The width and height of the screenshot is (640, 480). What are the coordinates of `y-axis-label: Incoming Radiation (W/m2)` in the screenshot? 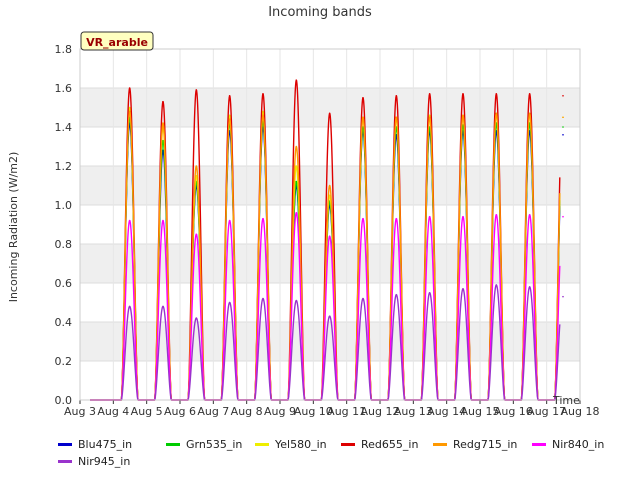 It's located at (13, 227).